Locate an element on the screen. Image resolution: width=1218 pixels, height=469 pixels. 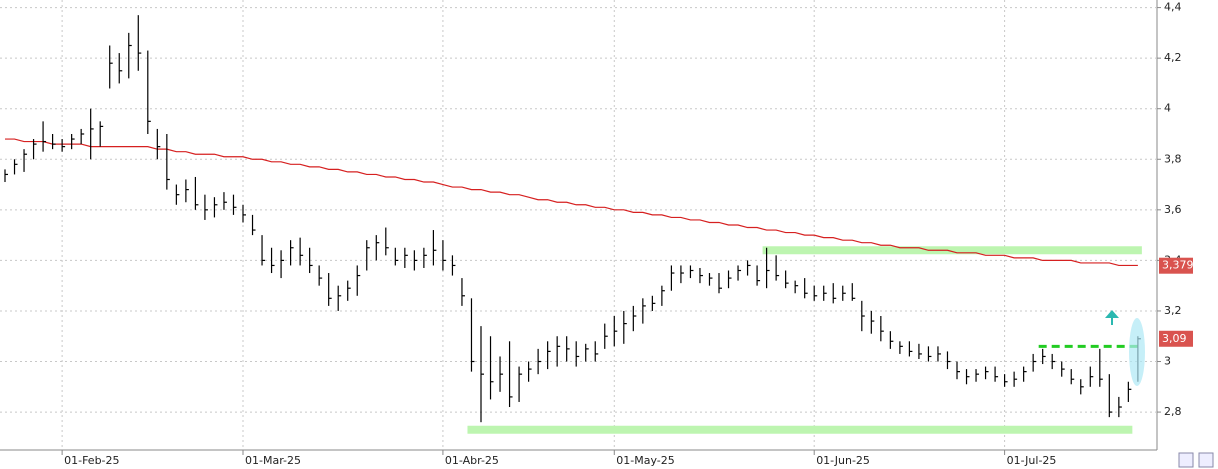
x-tick-label: 01-Jul-25 is located at coordinates (1032, 460).